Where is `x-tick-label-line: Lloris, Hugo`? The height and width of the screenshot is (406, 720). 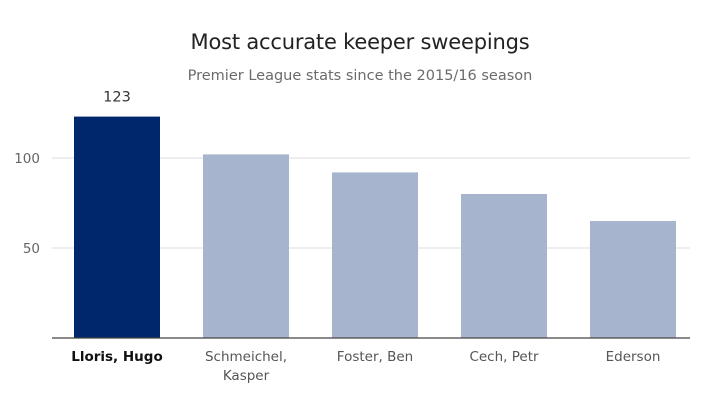 x-tick-label-line: Lloris, Hugo is located at coordinates (117, 357).